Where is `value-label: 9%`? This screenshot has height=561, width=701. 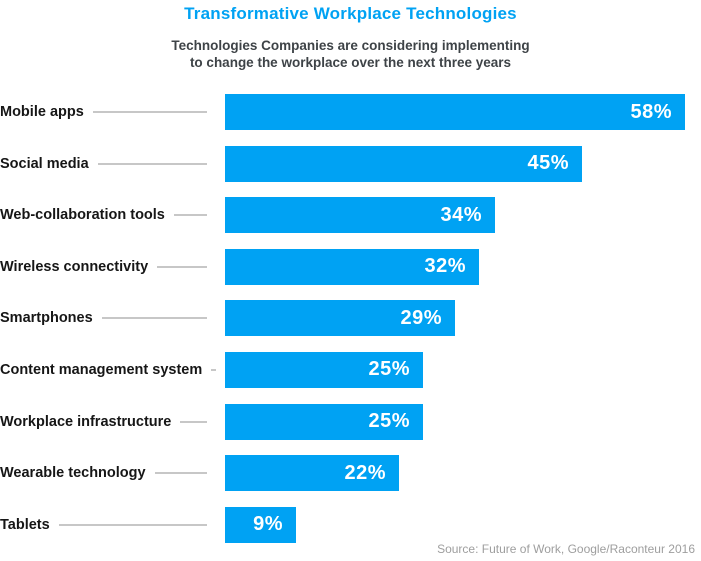
value-label: 9% is located at coordinates (268, 524).